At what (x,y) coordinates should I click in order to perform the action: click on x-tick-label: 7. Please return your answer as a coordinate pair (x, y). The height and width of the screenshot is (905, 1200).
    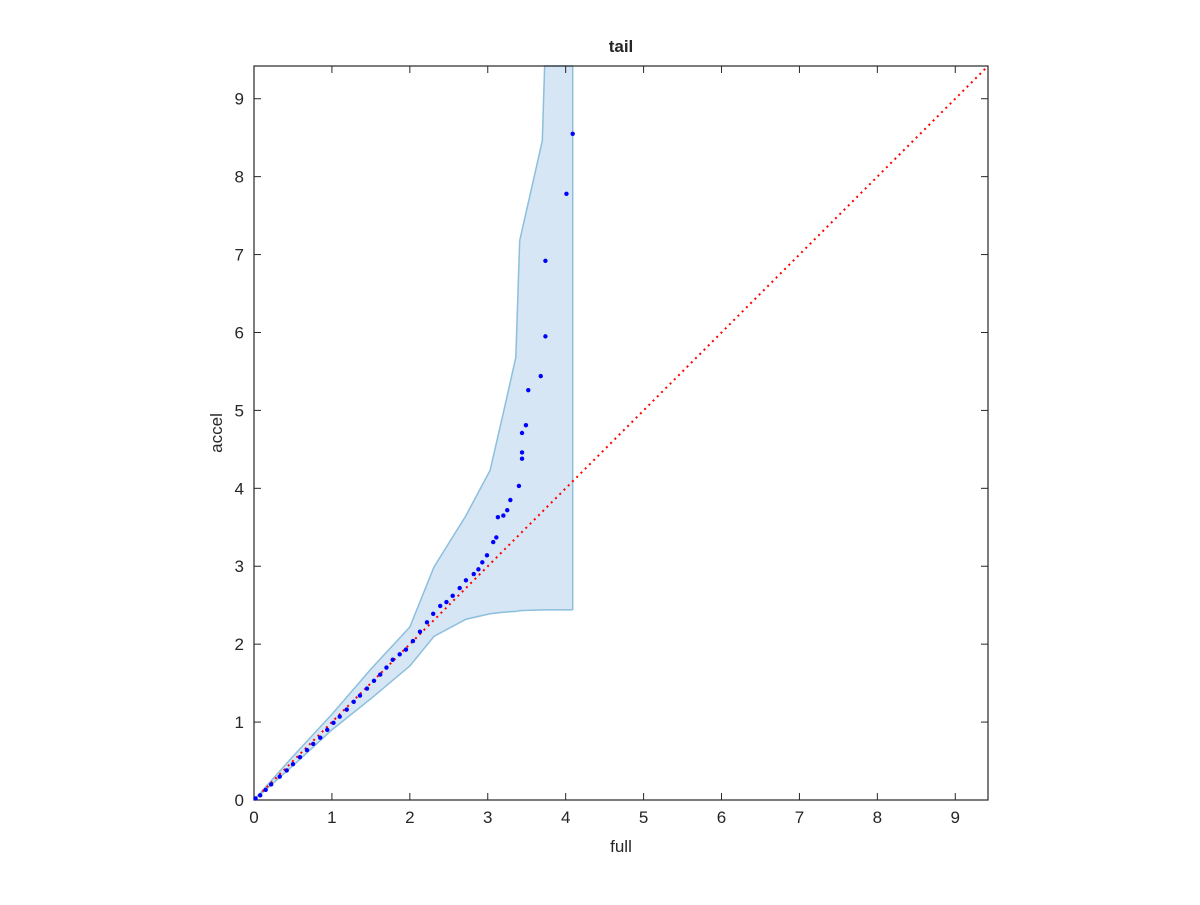
    Looking at the image, I should click on (799, 817).